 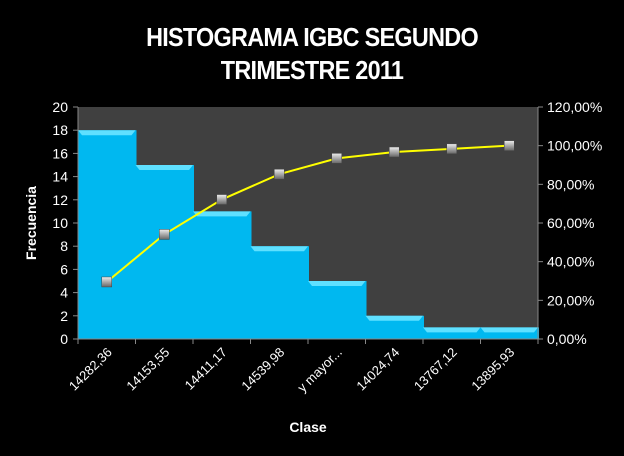 What do you see at coordinates (60, 153) in the screenshot?
I see `y-tick-label: 16` at bounding box center [60, 153].